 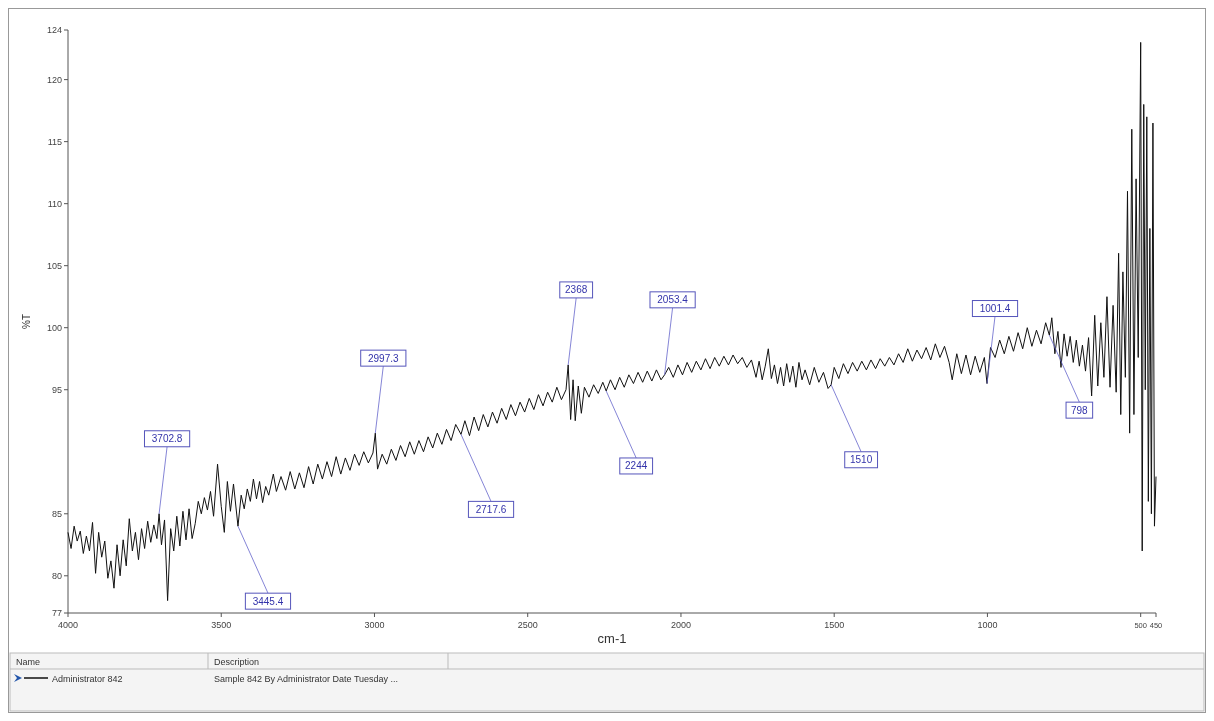 What do you see at coordinates (221, 625) in the screenshot?
I see `x-tick-label: 3500` at bounding box center [221, 625].